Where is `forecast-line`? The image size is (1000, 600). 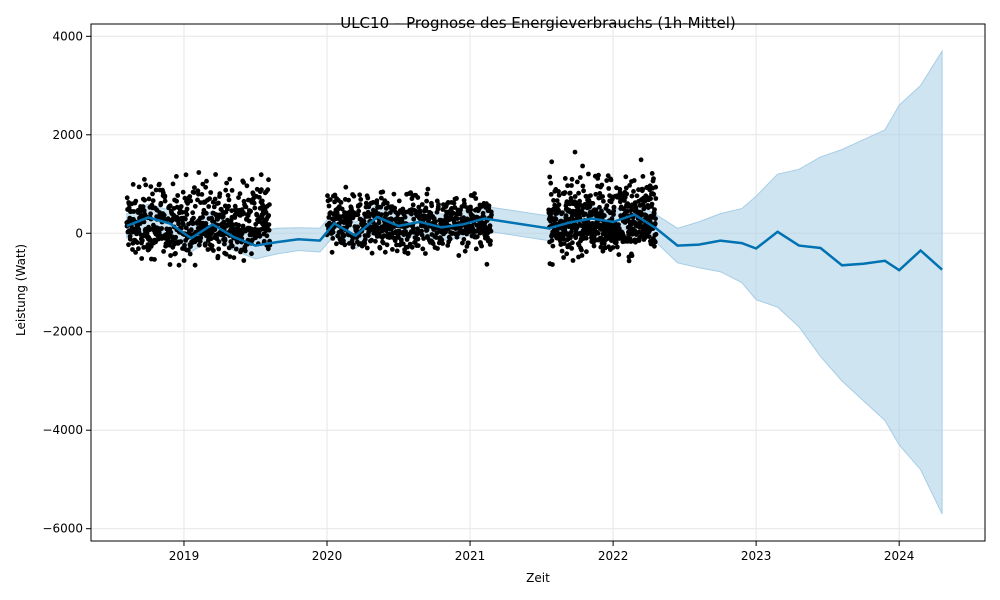
forecast-line is located at coordinates (534, 242).